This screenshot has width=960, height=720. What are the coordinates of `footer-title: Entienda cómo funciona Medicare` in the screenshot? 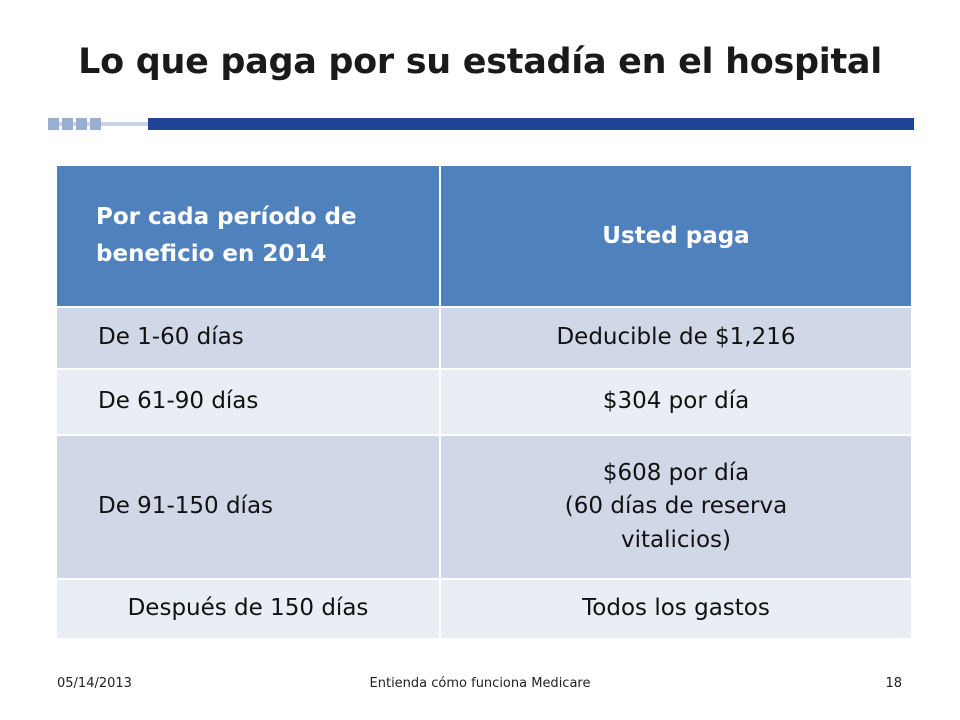 It's located at (480, 683).